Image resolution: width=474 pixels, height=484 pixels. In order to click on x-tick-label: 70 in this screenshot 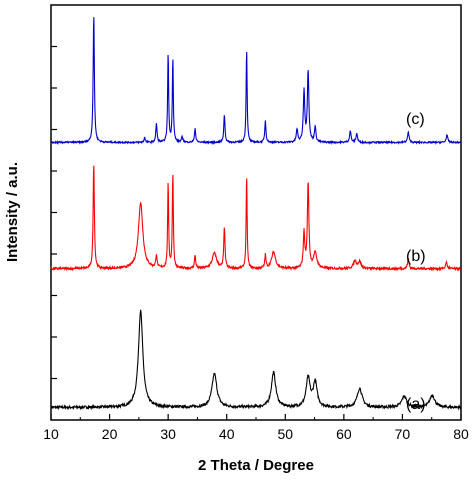, I will do `click(403, 434)`.